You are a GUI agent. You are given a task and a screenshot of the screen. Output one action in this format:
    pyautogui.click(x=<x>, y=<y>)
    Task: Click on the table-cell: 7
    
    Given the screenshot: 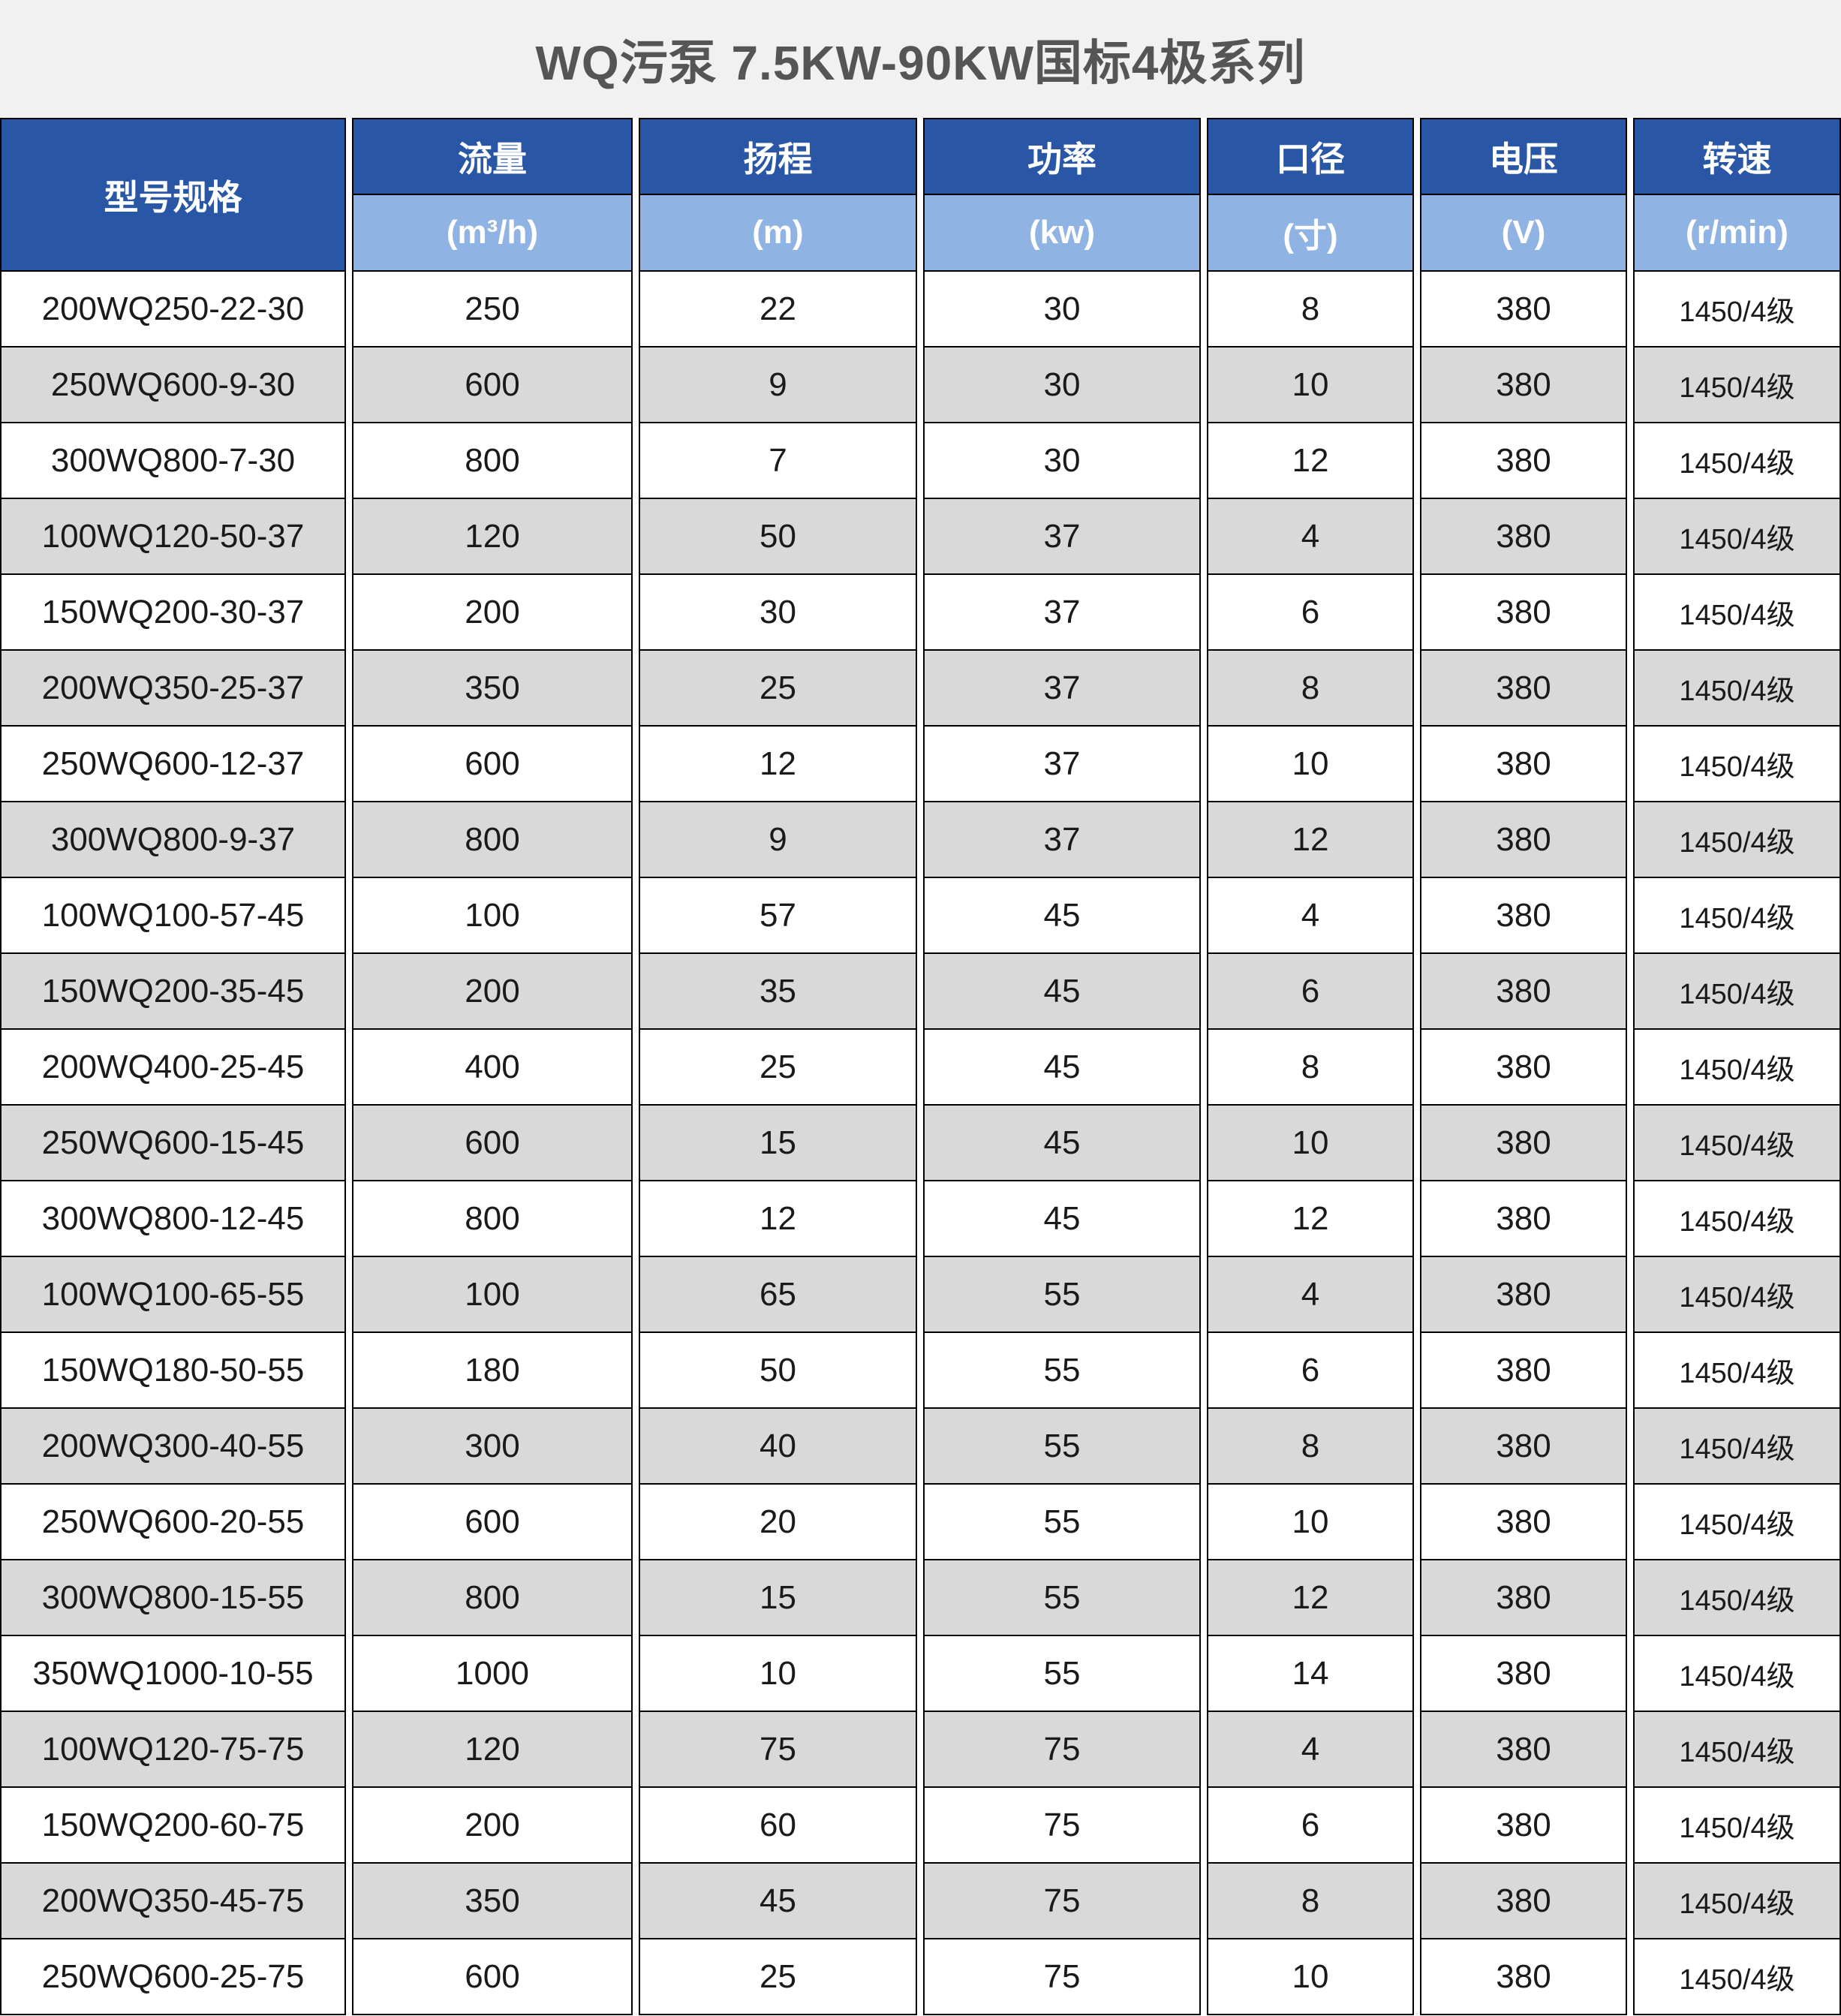 What is the action you would take?
    pyautogui.click(x=778, y=461)
    